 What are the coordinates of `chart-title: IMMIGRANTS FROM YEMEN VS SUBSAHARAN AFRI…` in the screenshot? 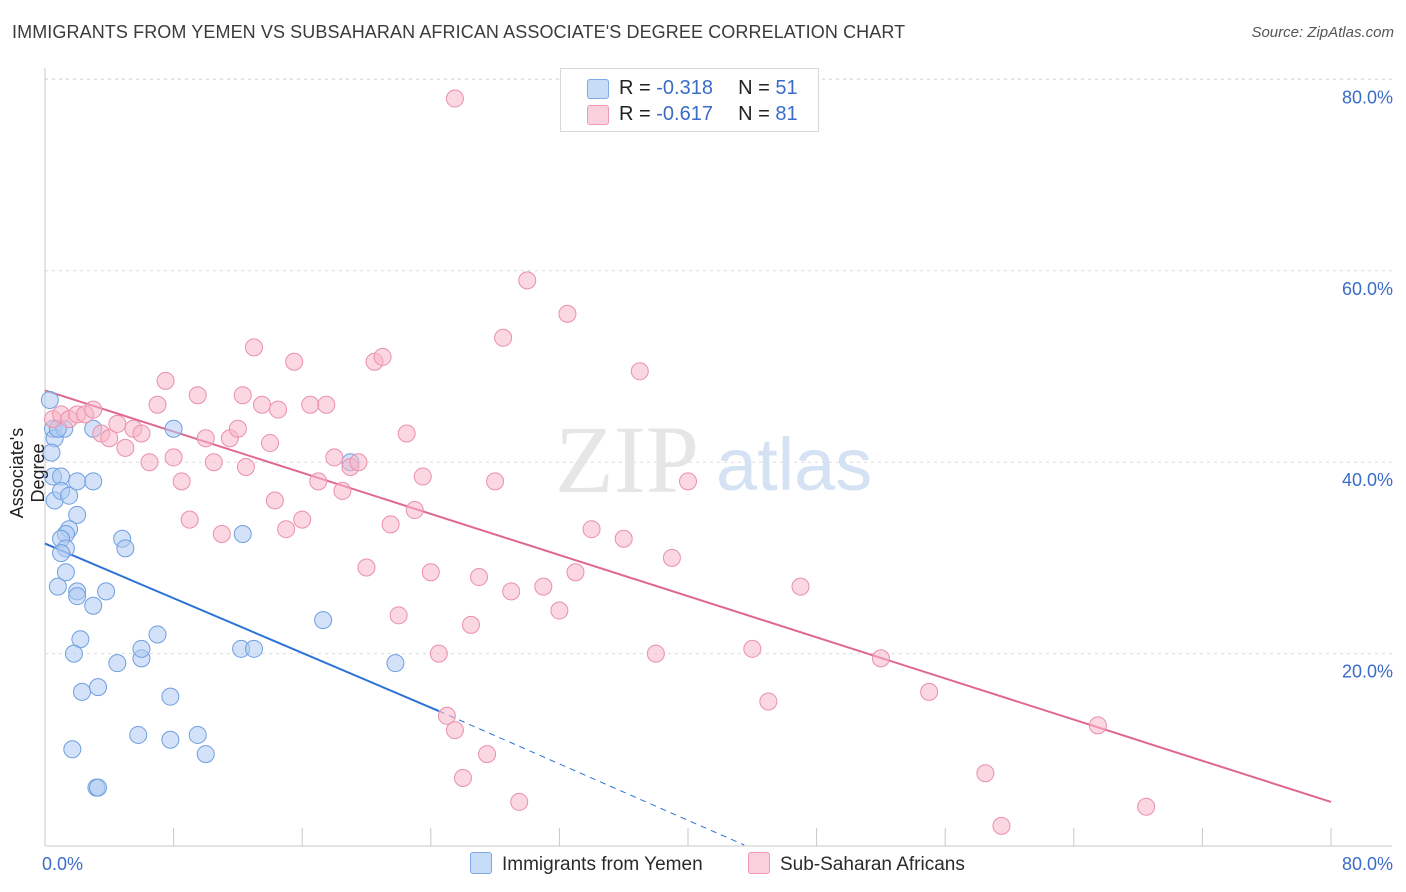 It's located at (459, 32).